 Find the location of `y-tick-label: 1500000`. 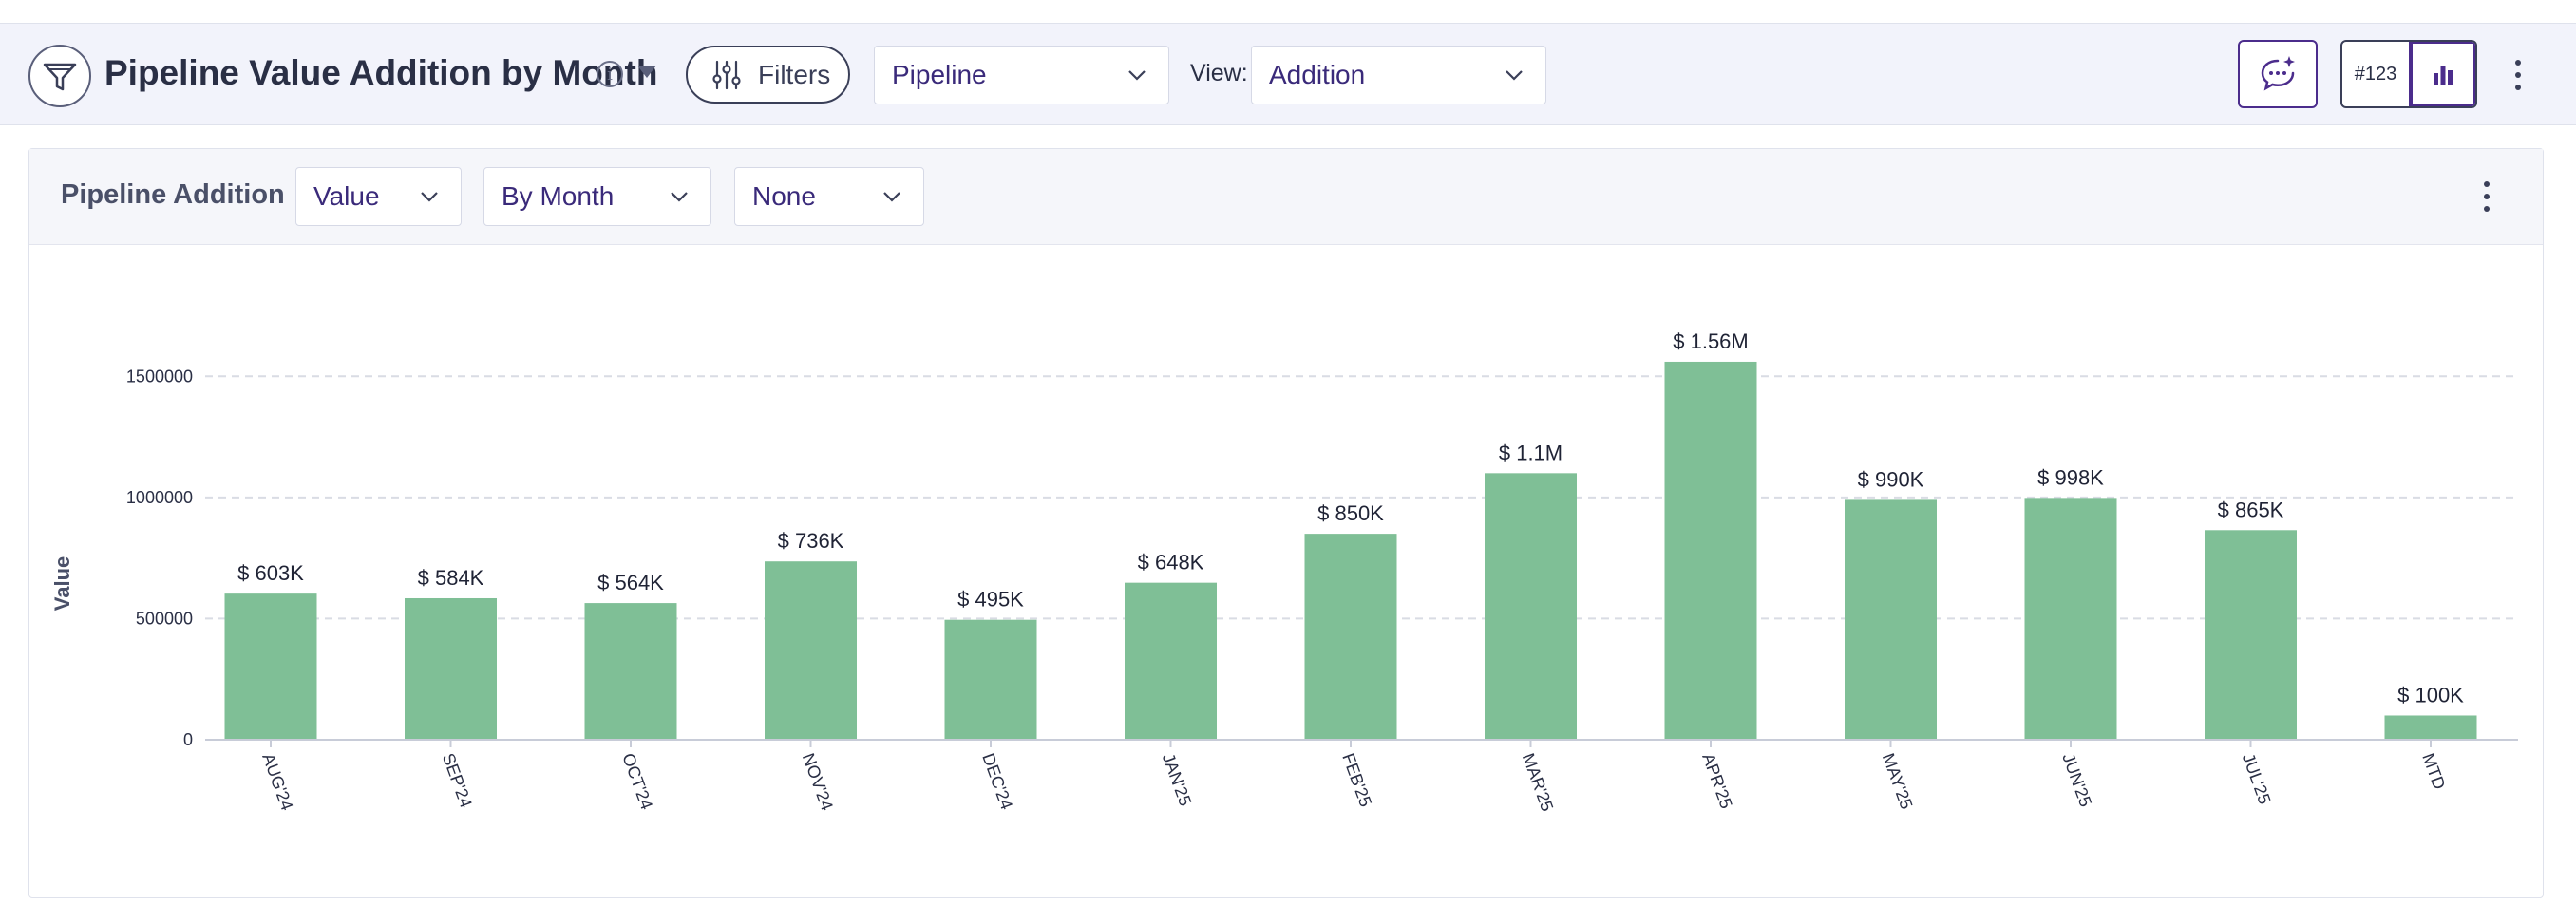

y-tick-label: 1500000 is located at coordinates (159, 377).